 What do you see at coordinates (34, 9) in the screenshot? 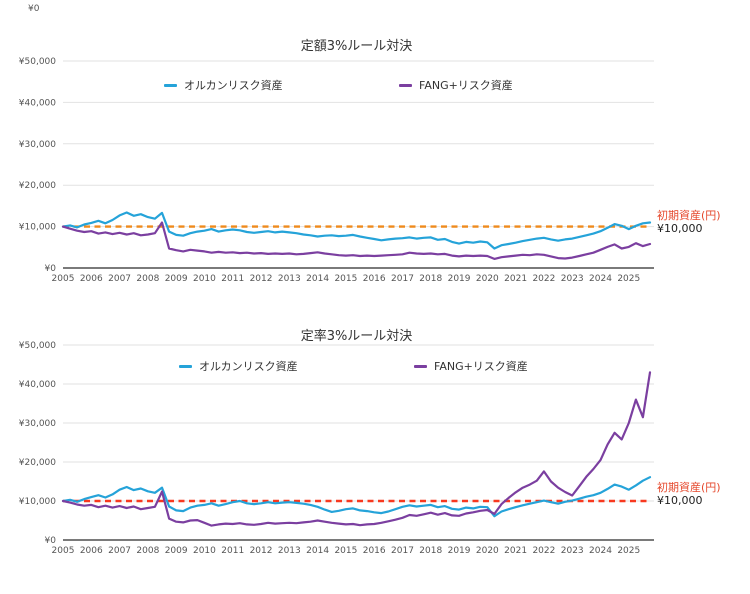
I see `cropped-axis-label: ¥0` at bounding box center [34, 9].